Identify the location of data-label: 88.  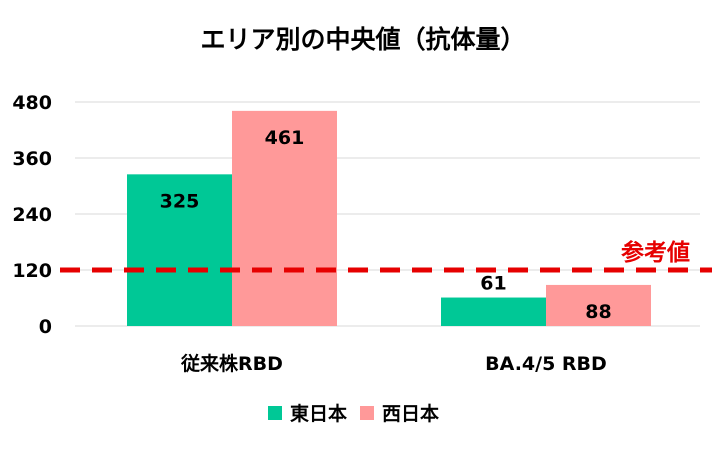
(598, 312).